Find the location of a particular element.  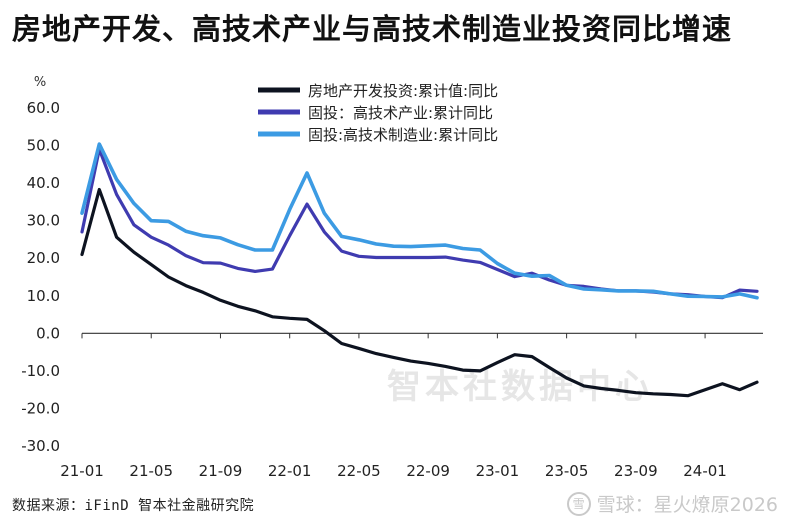

snowball-logo-icon: 雪 is located at coordinates (578, 503).